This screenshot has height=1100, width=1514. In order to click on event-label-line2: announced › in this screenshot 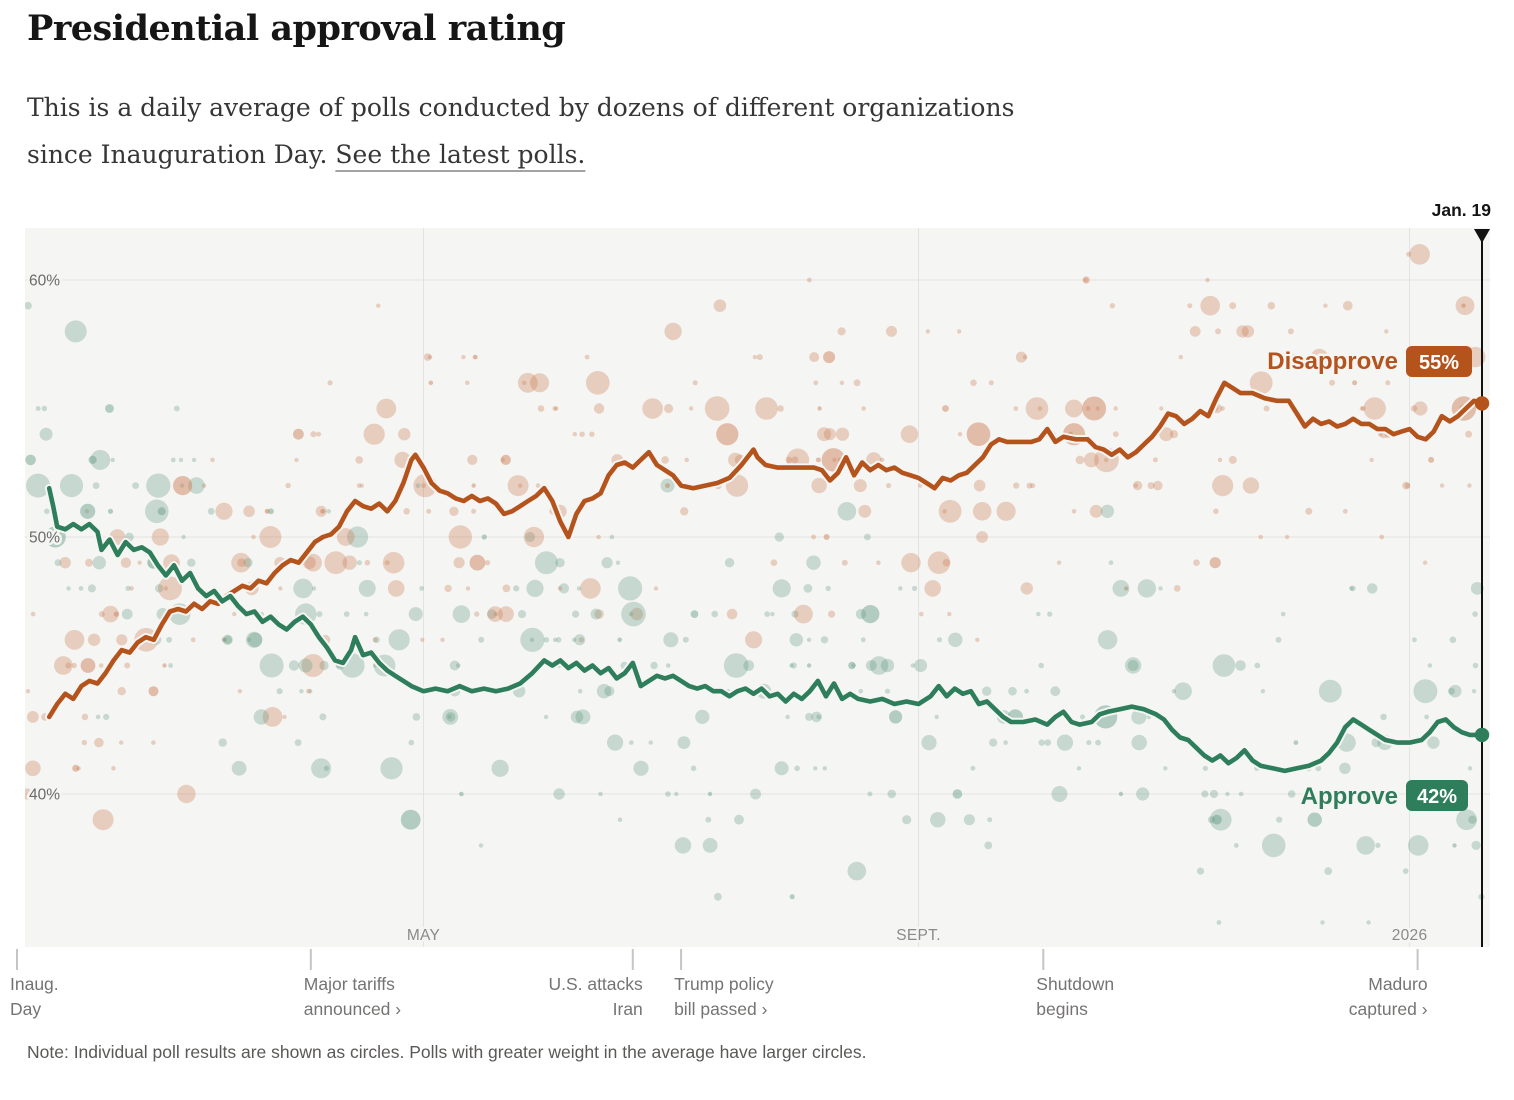, I will do `click(352, 1009)`.